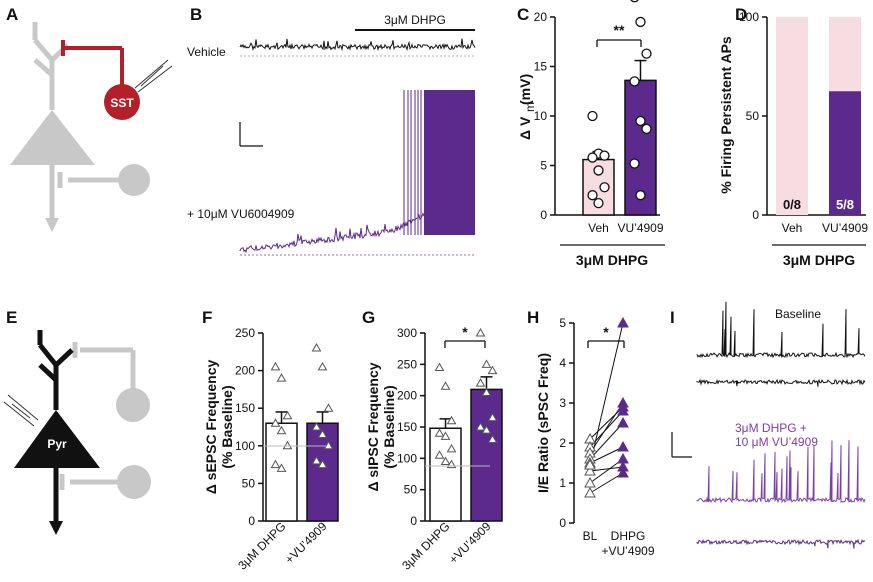  I want to click on axon-arrow, so click(56, 528).